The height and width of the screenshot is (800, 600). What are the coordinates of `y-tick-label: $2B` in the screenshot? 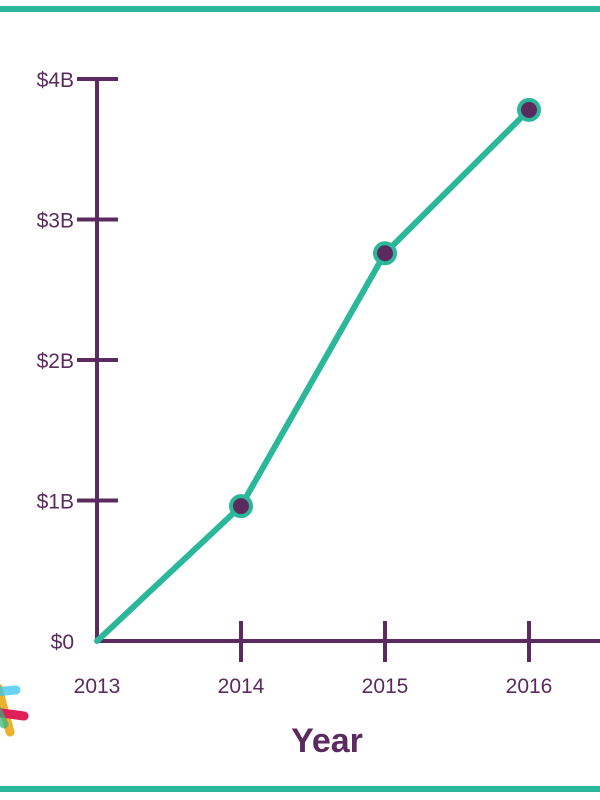 It's located at (55, 361).